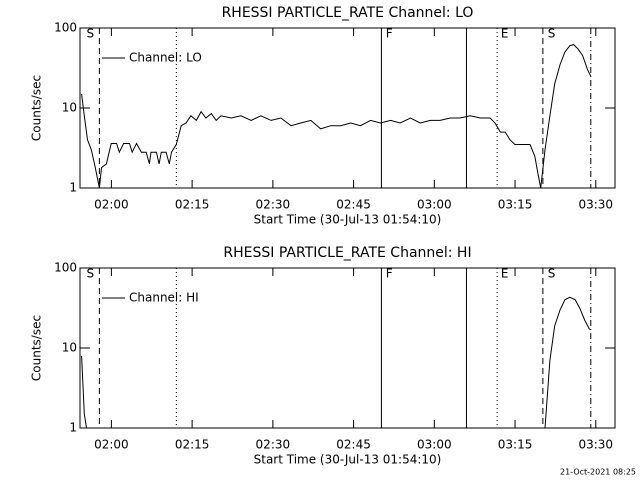 This screenshot has height=480, width=640. What do you see at coordinates (165, 58) in the screenshot?
I see `legend-label: Channel: LO` at bounding box center [165, 58].